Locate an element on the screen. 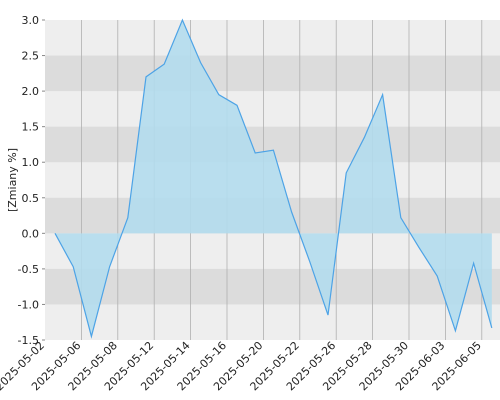 The image size is (500, 400). y-tick-label: 1.0 is located at coordinates (31, 162).